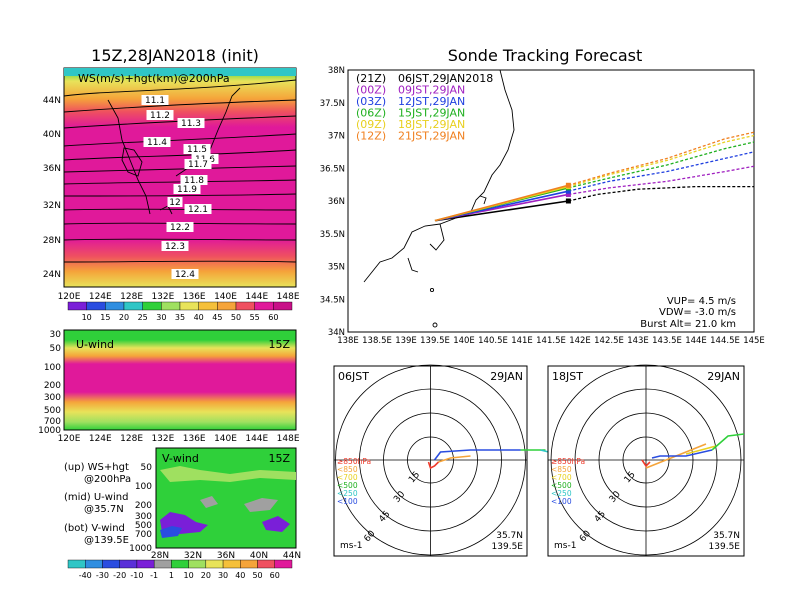 This screenshot has width=792, height=612. What do you see at coordinates (52, 411) in the screenshot?
I see `u-wind-y-tick: 500` at bounding box center [52, 411].